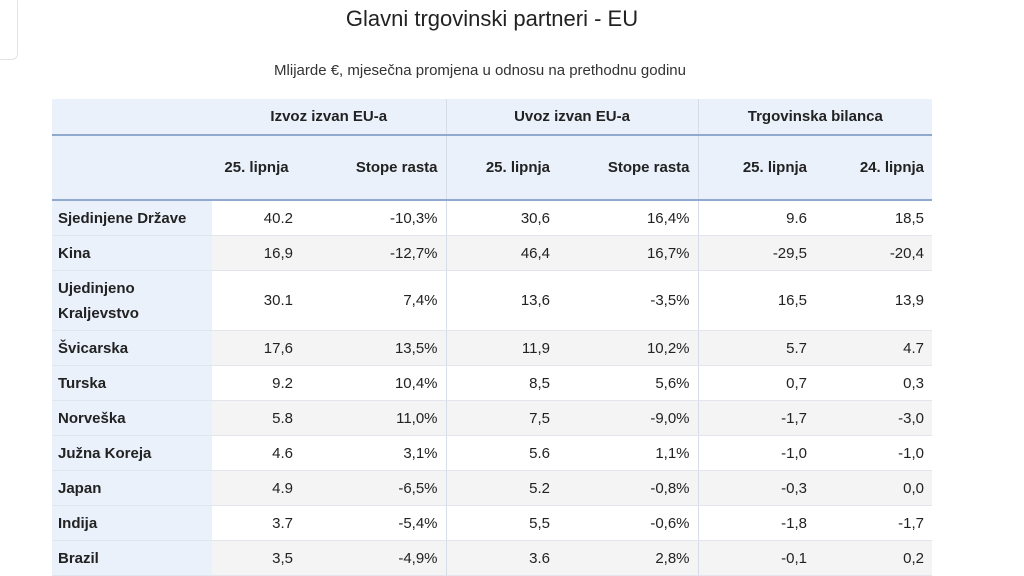  I want to click on balance-previous-cell: 0,0, so click(874, 488).